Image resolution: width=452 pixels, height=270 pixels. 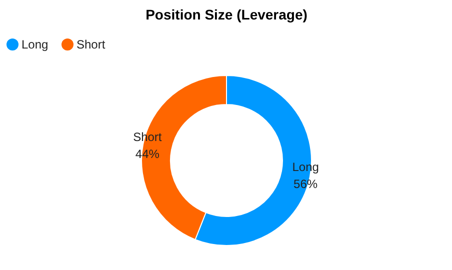 What do you see at coordinates (91, 45) in the screenshot?
I see `legend-label: Short` at bounding box center [91, 45].